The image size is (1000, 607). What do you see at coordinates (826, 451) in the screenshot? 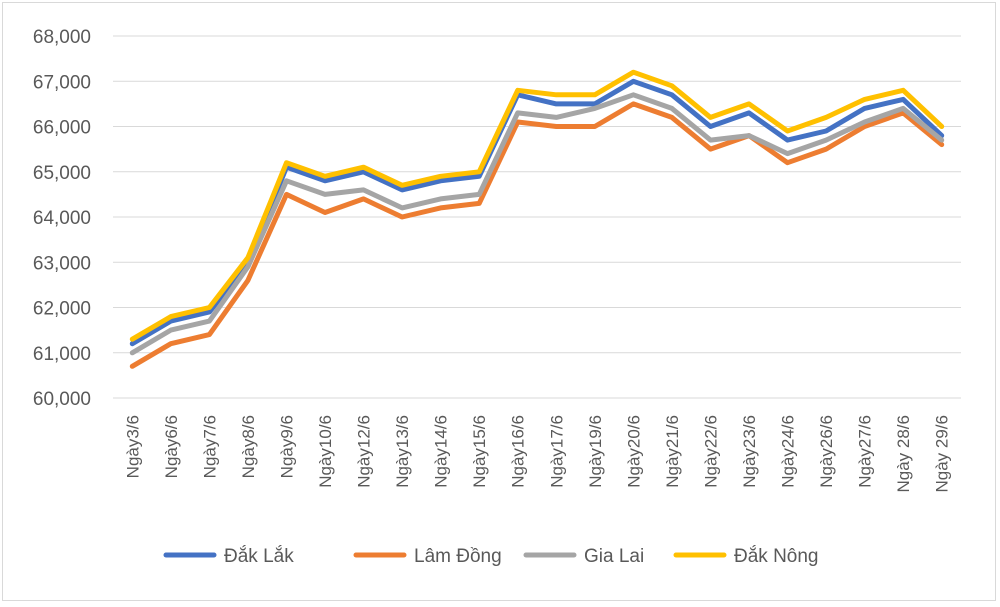
I see `x-tick-label: Ngày26/6` at bounding box center [826, 451].